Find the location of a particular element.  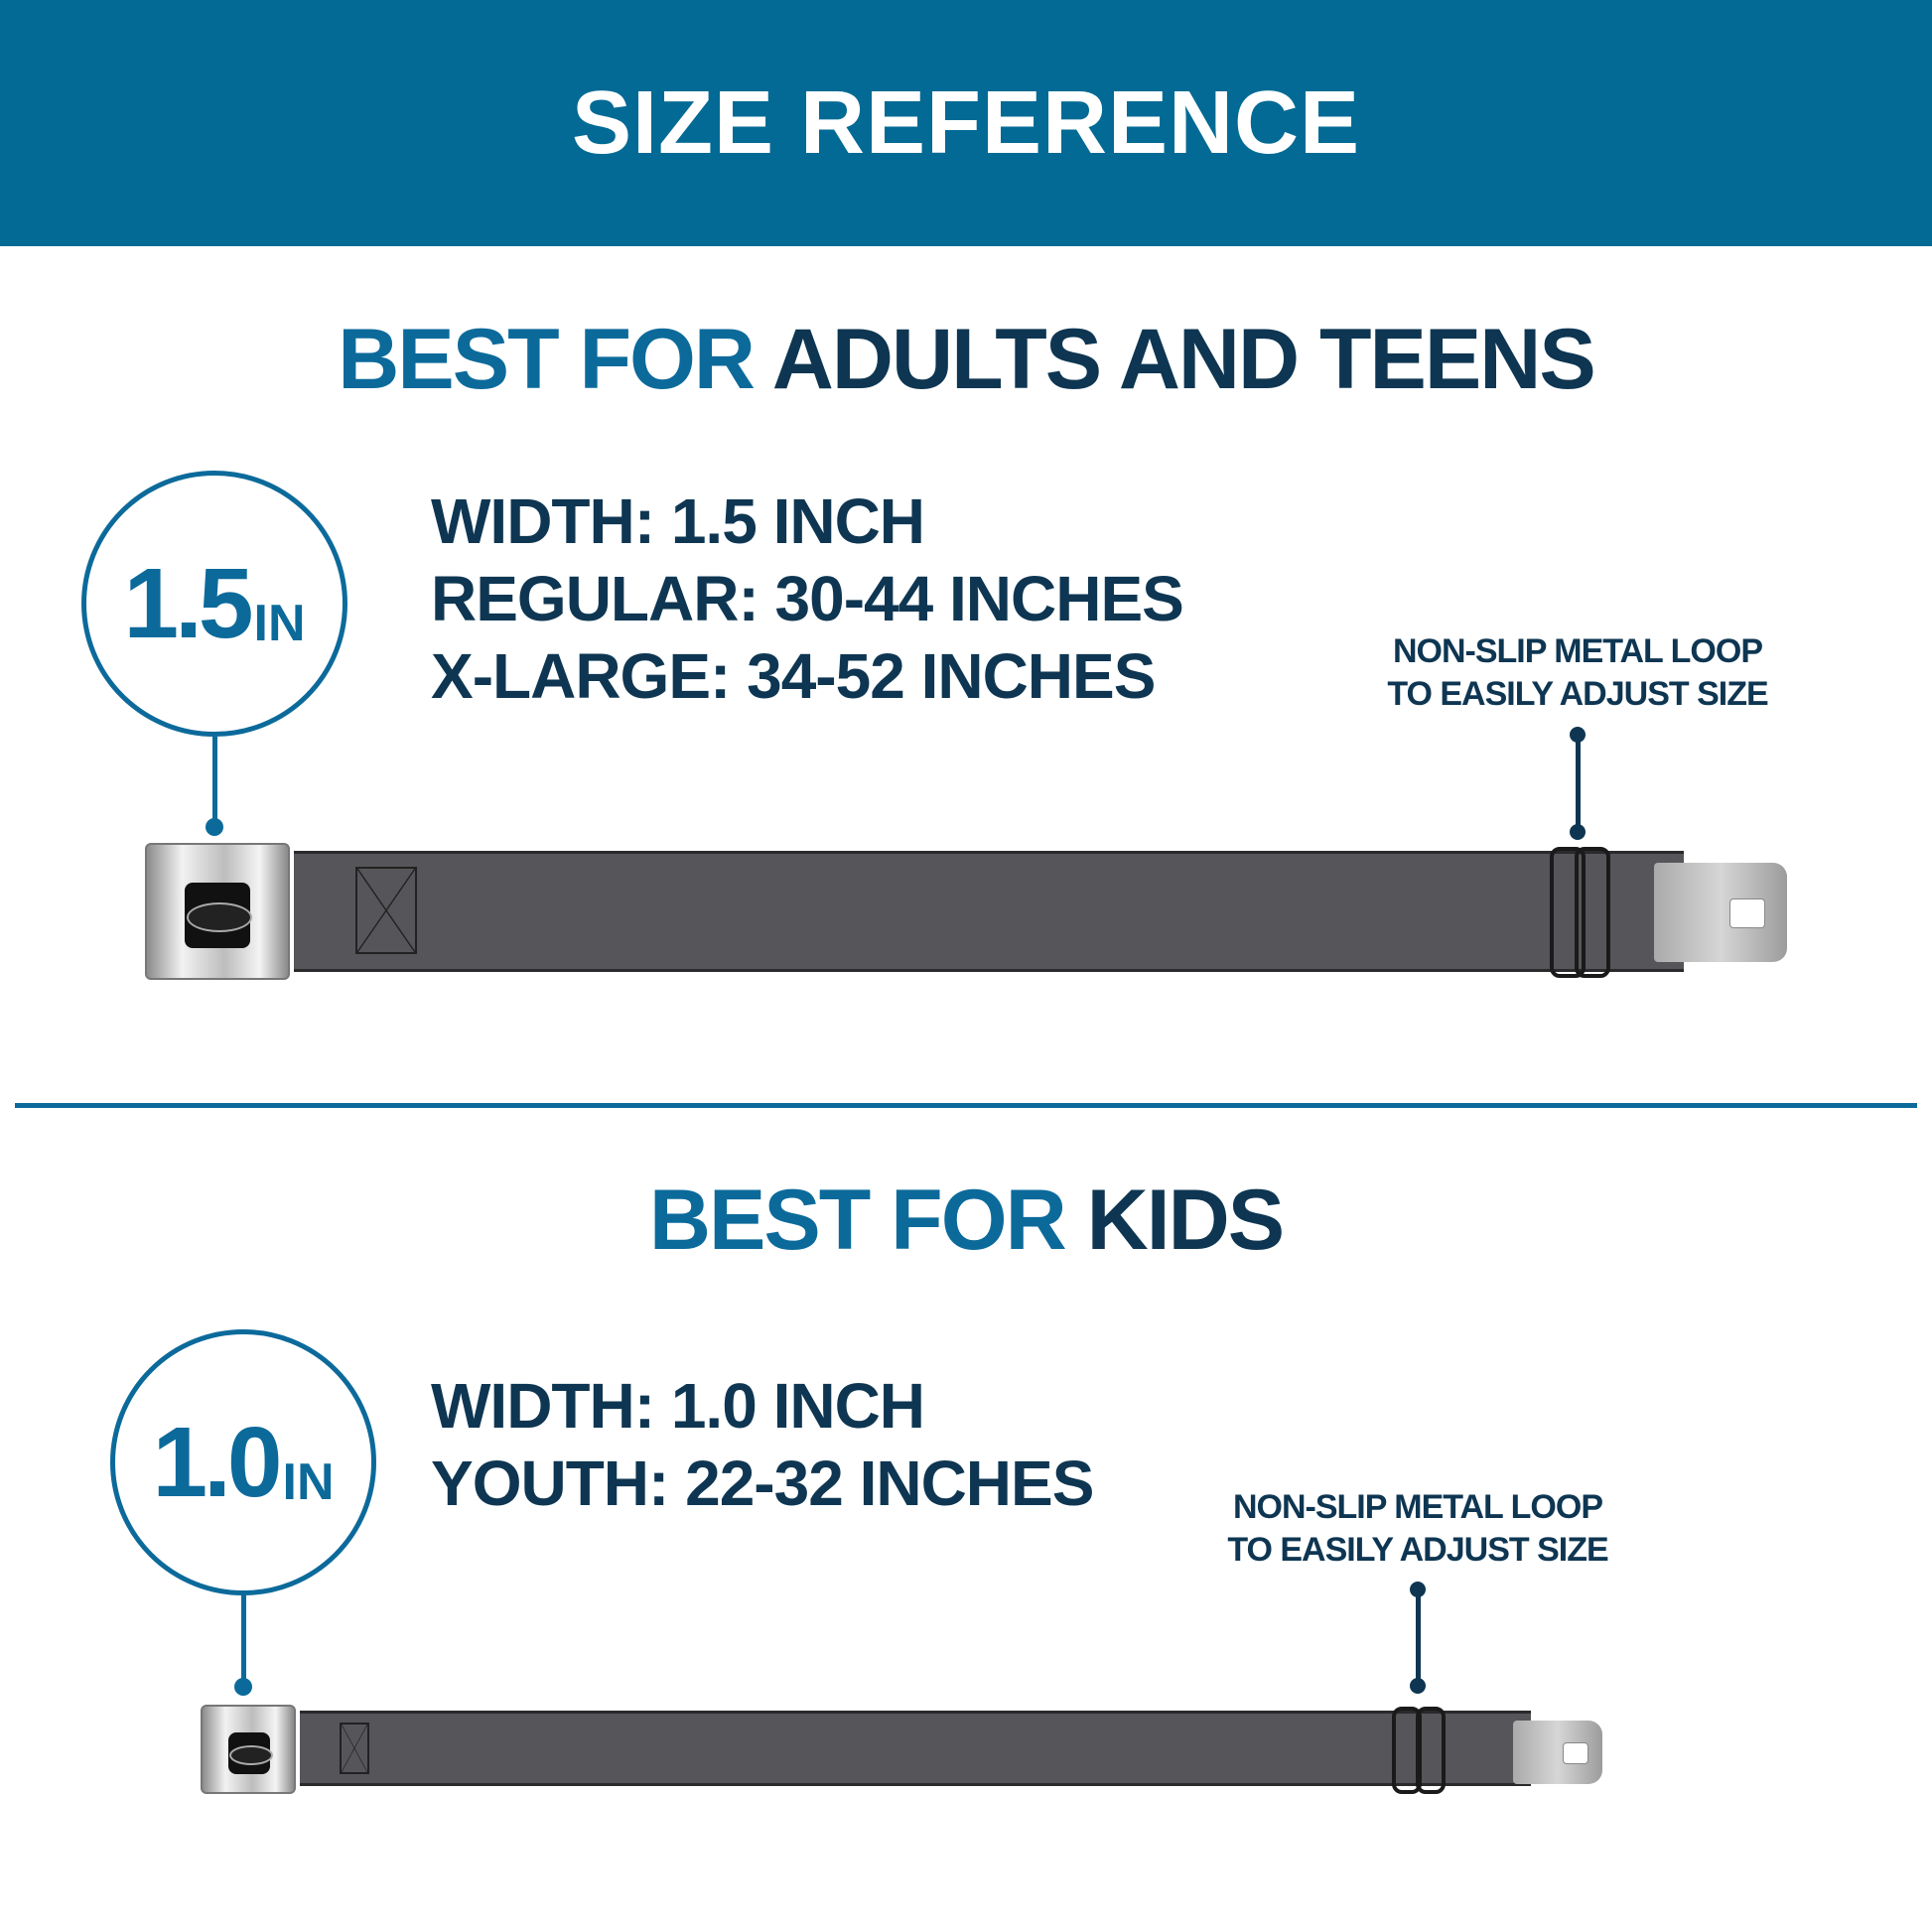

section-divider is located at coordinates (966, 1106).